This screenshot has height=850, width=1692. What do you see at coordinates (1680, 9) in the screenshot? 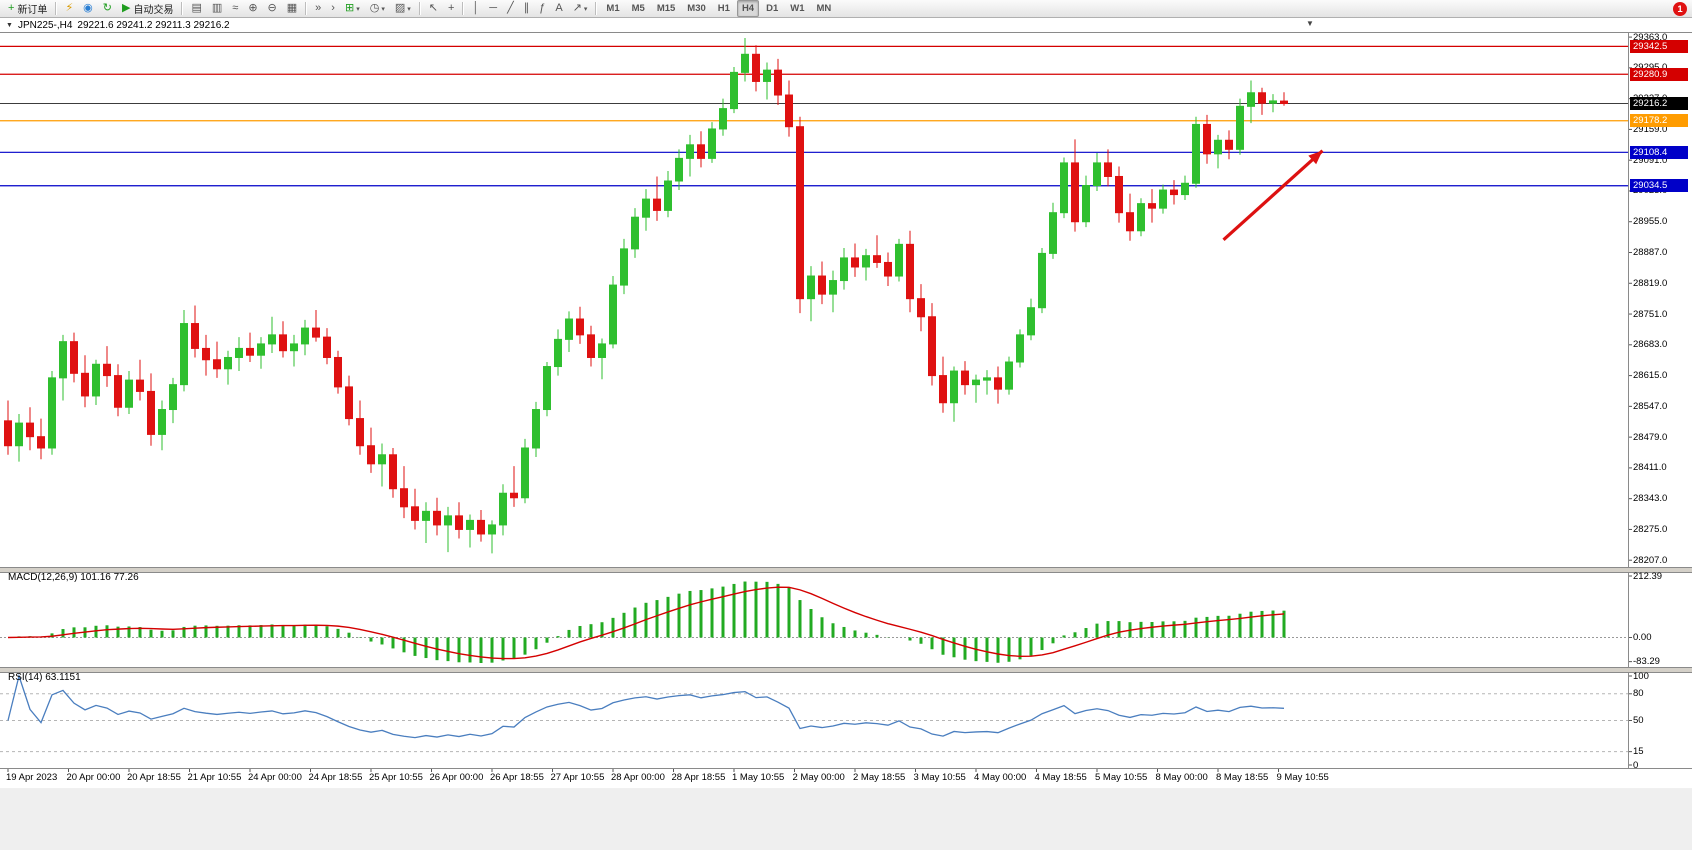
I see `notification-badge: 1` at bounding box center [1680, 9].